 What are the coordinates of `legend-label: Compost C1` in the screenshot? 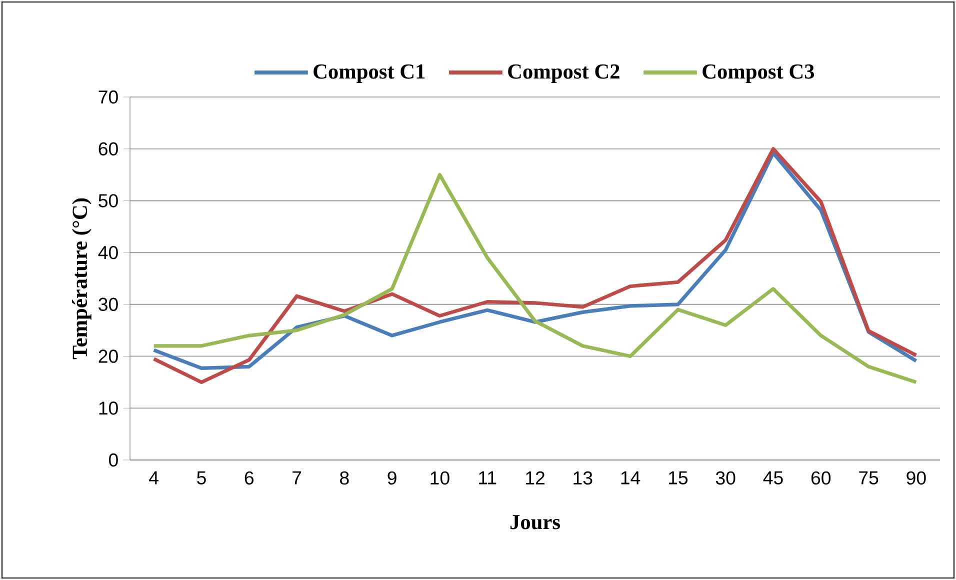 It's located at (369, 74).